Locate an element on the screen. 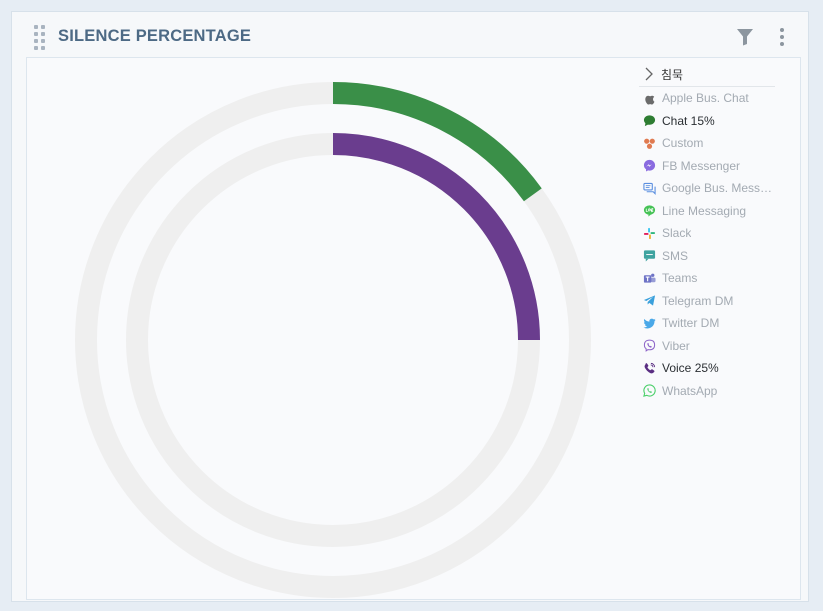 Image resolution: width=823 pixels, height=611 pixels. legend-item-twitter: Twitter DM is located at coordinates (707, 323).